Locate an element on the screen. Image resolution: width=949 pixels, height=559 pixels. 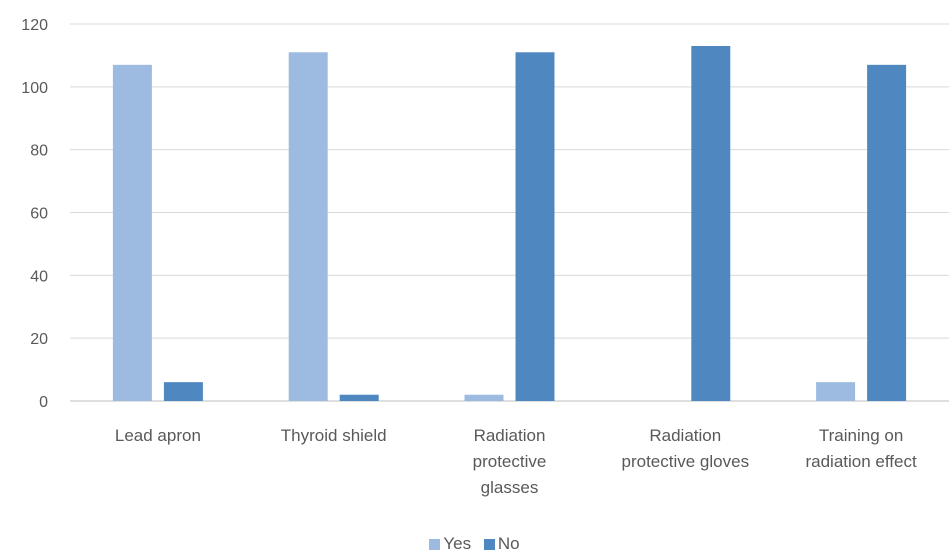
legend-item-no: No is located at coordinates (501, 544).